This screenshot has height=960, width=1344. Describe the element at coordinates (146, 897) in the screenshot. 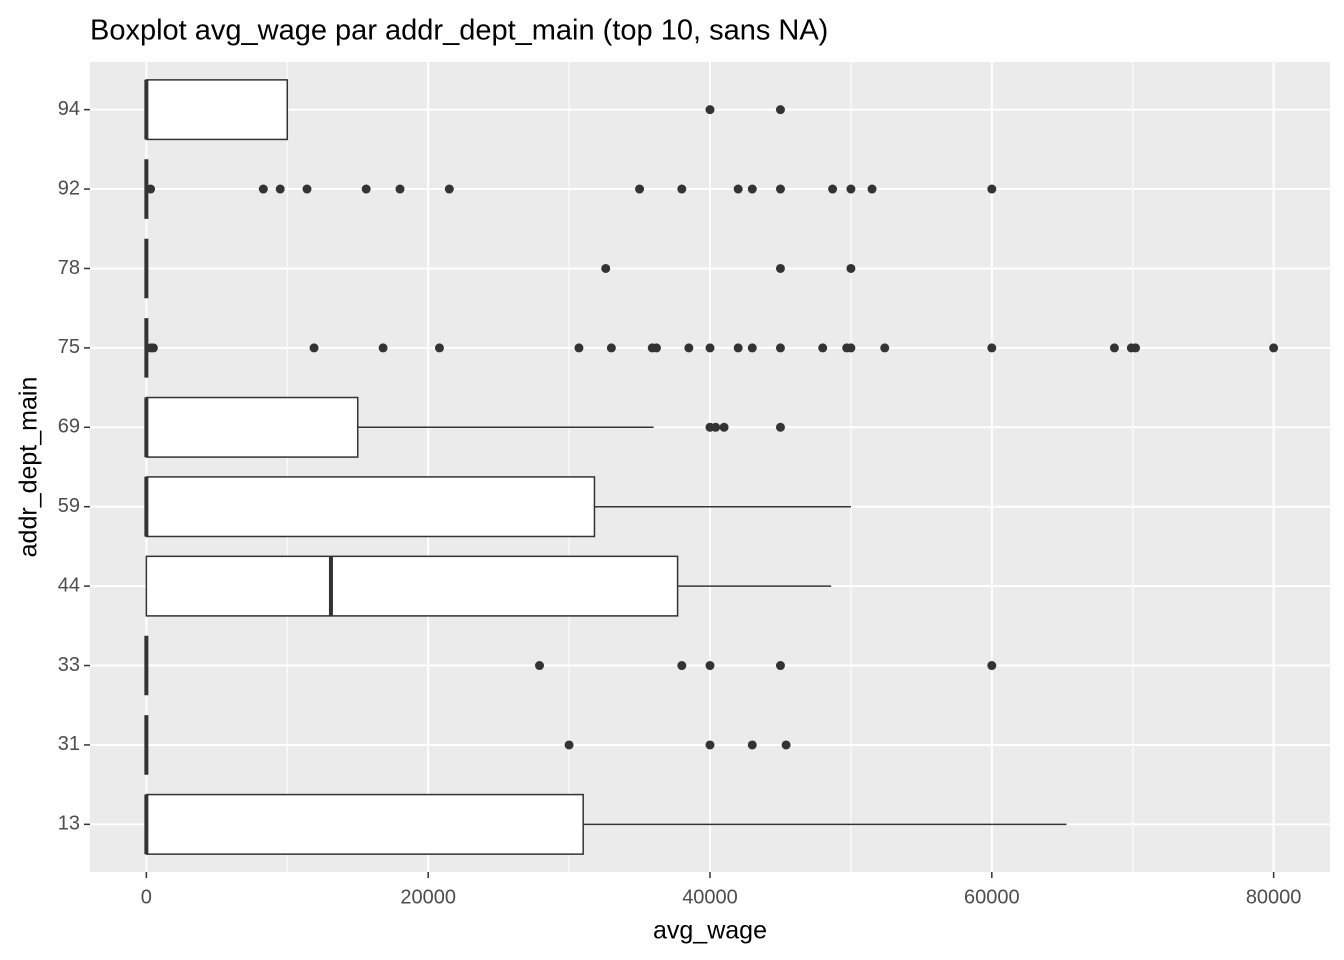

I see `x-tick-label: 0` at that location.